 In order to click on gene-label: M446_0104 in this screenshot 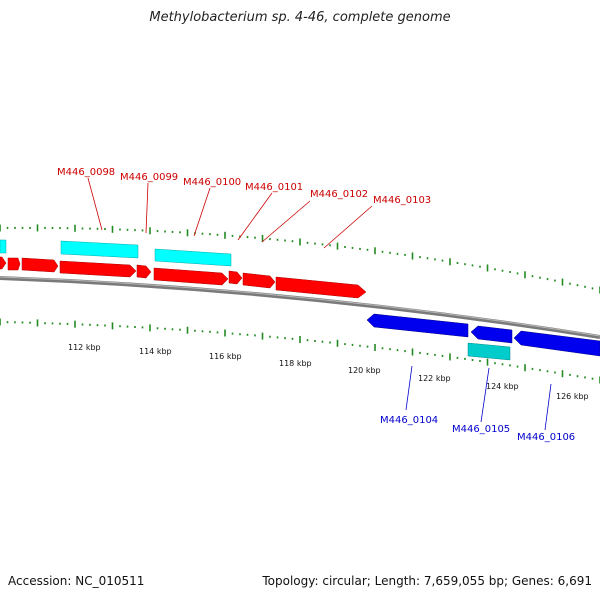, I will do `click(409, 420)`.